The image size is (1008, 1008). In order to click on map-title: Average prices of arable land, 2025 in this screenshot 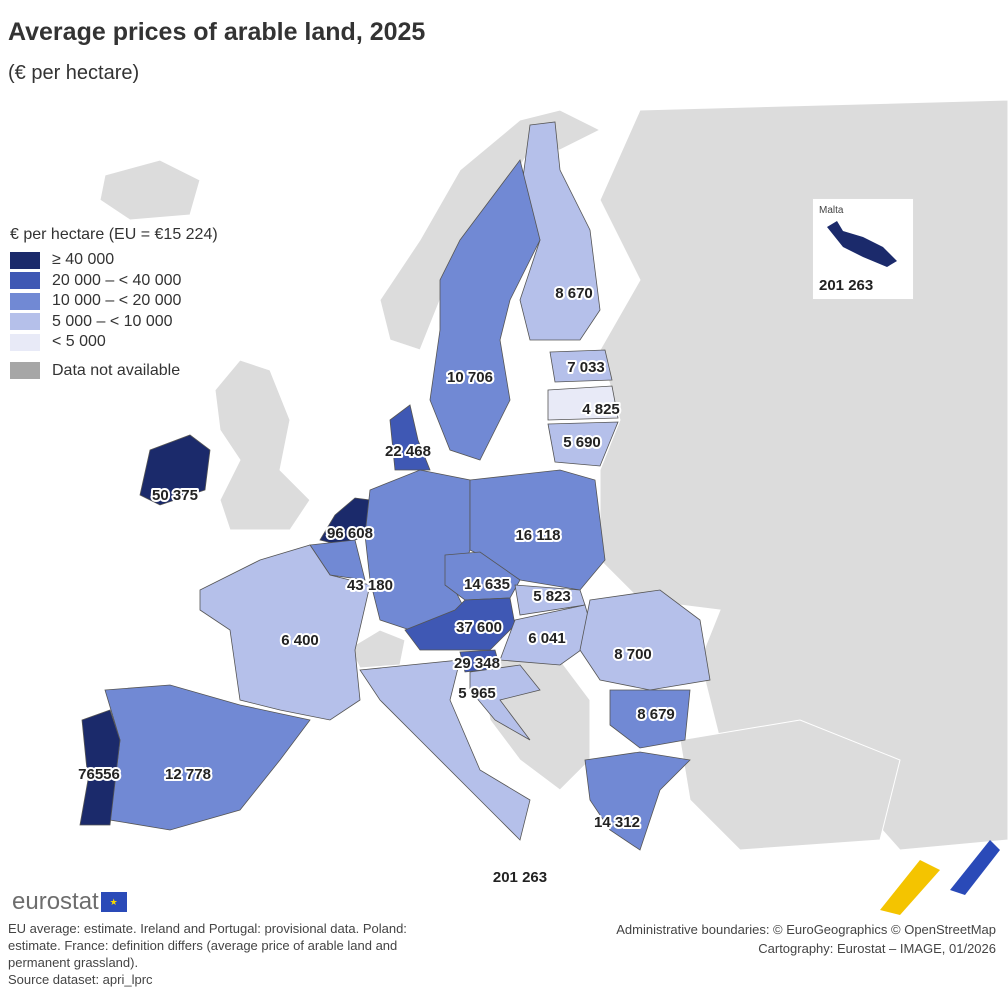, I will do `click(217, 32)`.